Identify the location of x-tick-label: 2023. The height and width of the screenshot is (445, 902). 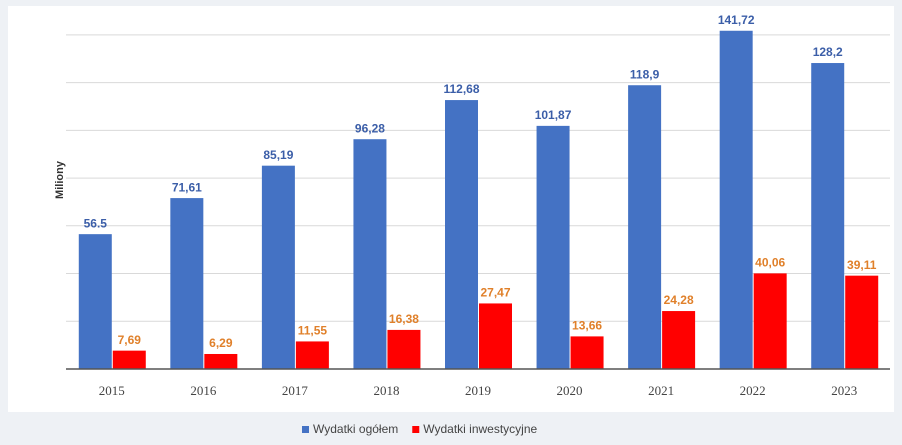
(844, 390).